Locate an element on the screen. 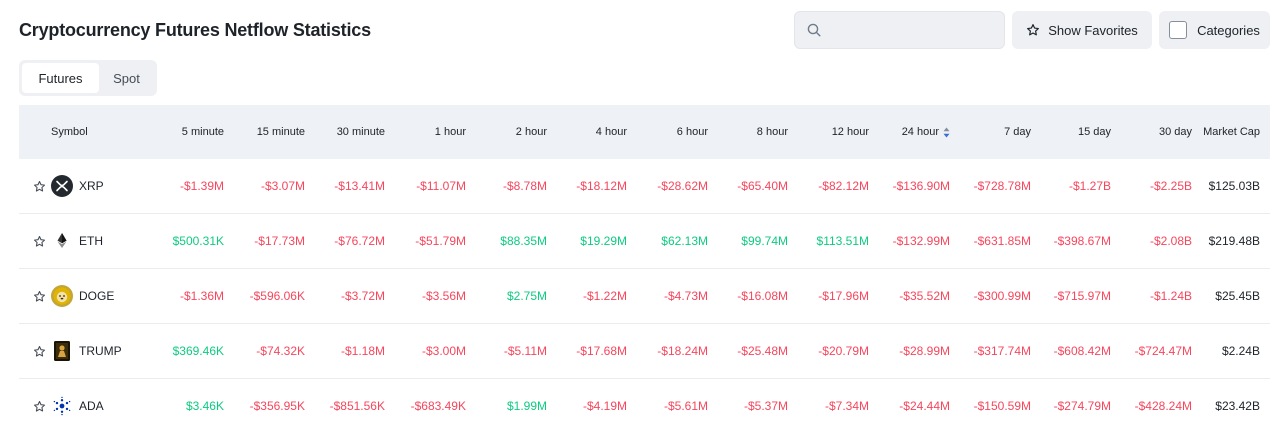  netflow-15-minute: -$17.73M is located at coordinates (279, 241).